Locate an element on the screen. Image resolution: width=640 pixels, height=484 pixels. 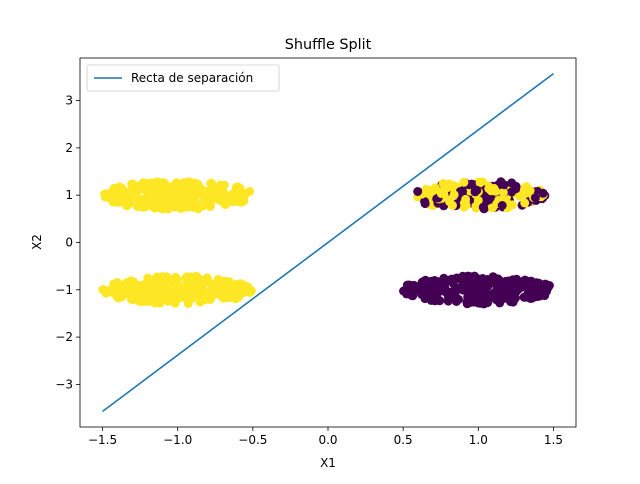
legend-label: Recta de separación is located at coordinates (192, 78).